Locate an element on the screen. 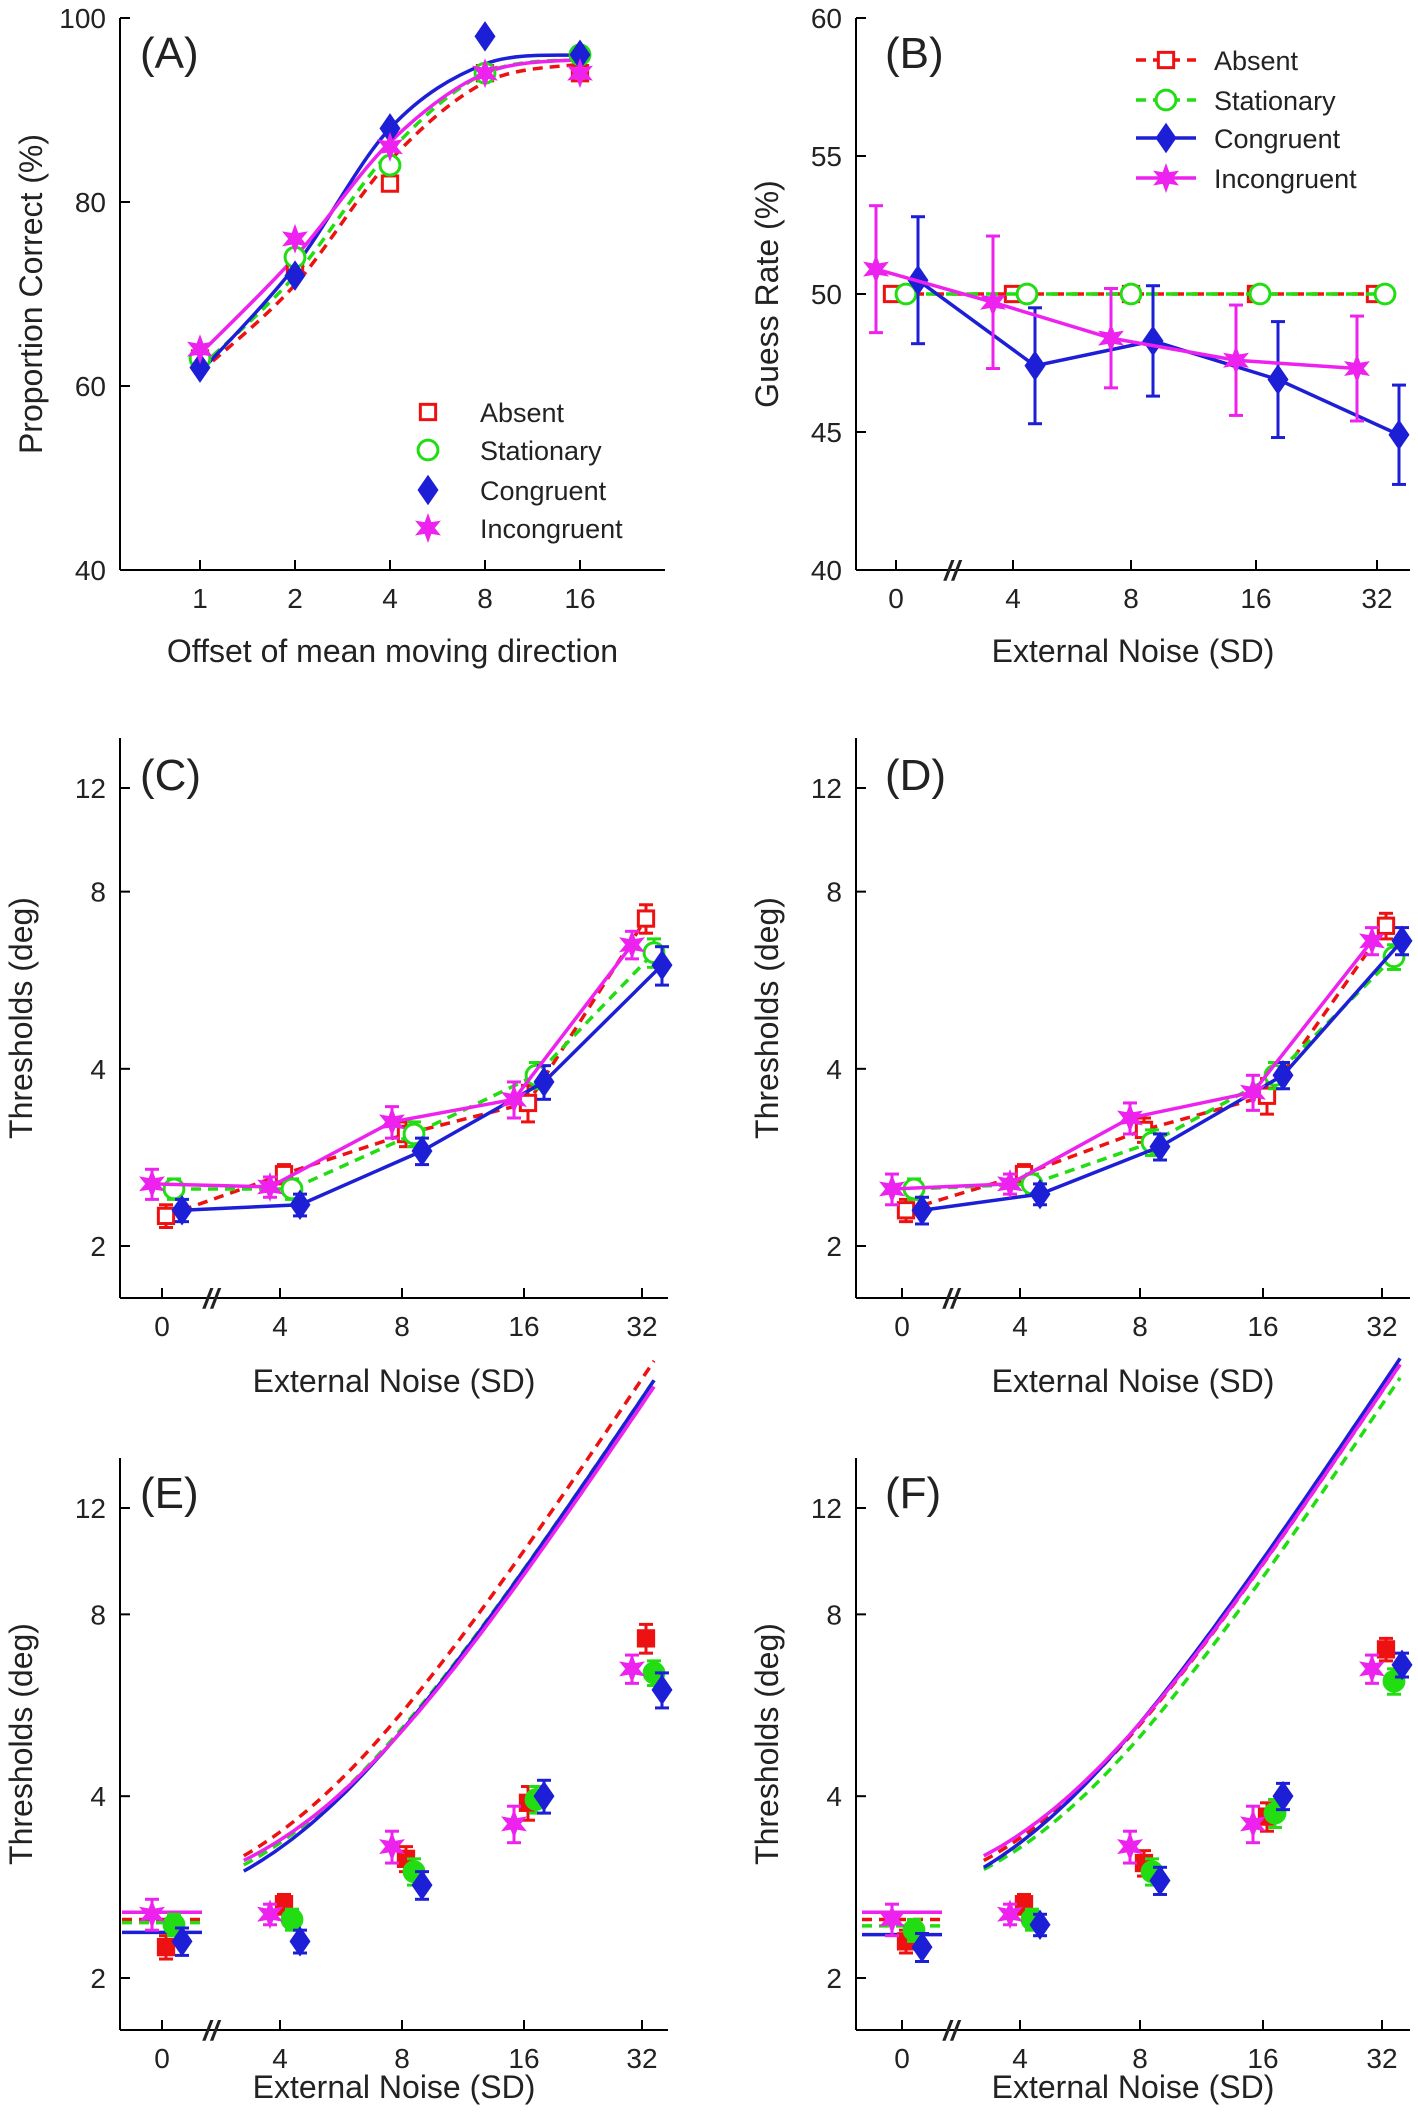  panel-d-x-tick-label: 4 is located at coordinates (1020, 1326).